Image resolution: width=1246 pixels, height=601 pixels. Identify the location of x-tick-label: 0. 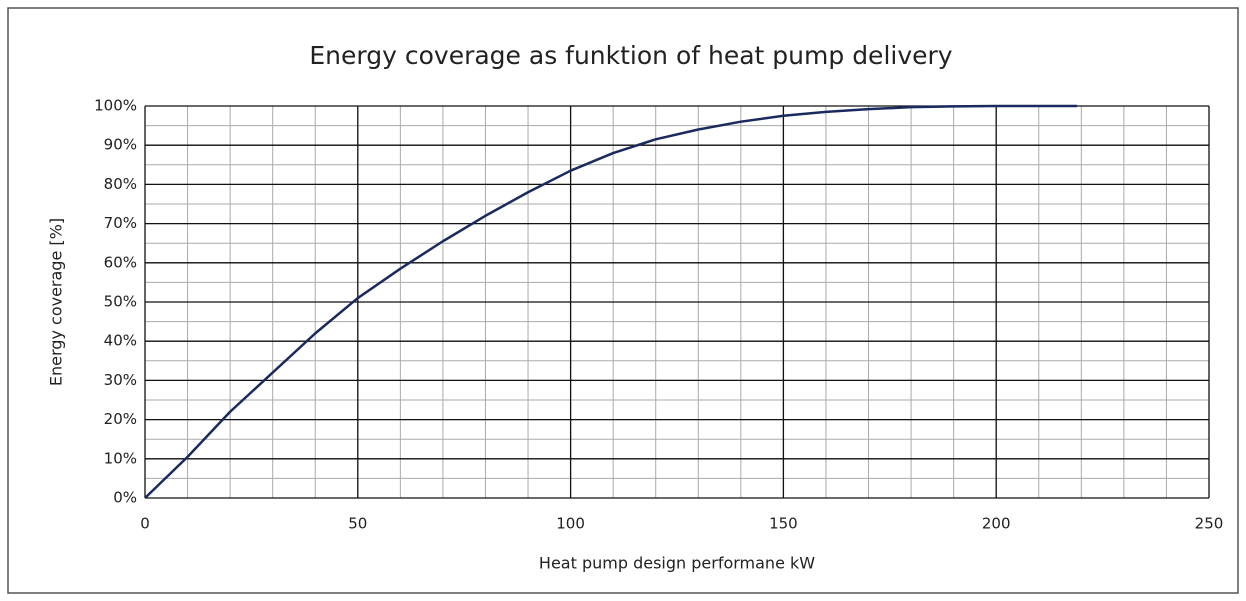
(145, 524).